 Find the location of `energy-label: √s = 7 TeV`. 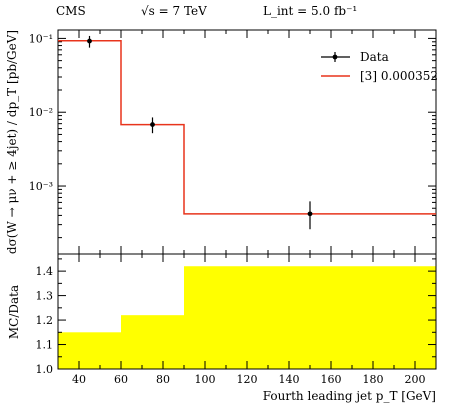

energy-label: √s = 7 TeV is located at coordinates (174, 11).